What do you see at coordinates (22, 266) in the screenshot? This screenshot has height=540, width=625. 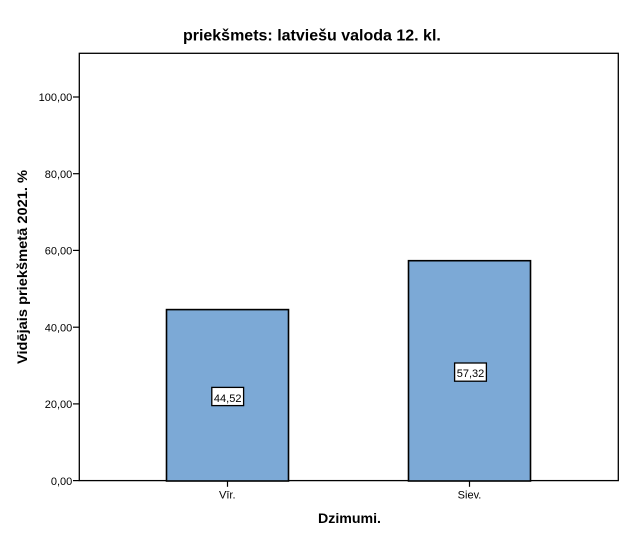 I see `svg-text: Vidējais priekšmetā 2021. %` at bounding box center [22, 266].